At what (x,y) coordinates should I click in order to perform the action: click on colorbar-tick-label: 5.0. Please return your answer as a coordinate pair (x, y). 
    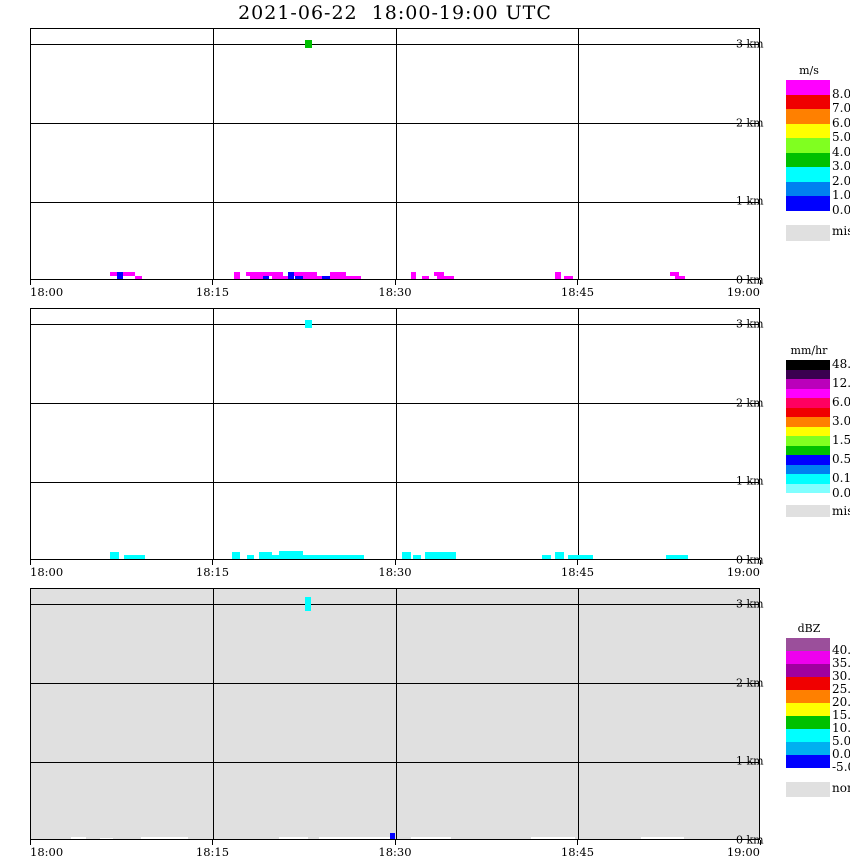
    Looking at the image, I should click on (841, 137).